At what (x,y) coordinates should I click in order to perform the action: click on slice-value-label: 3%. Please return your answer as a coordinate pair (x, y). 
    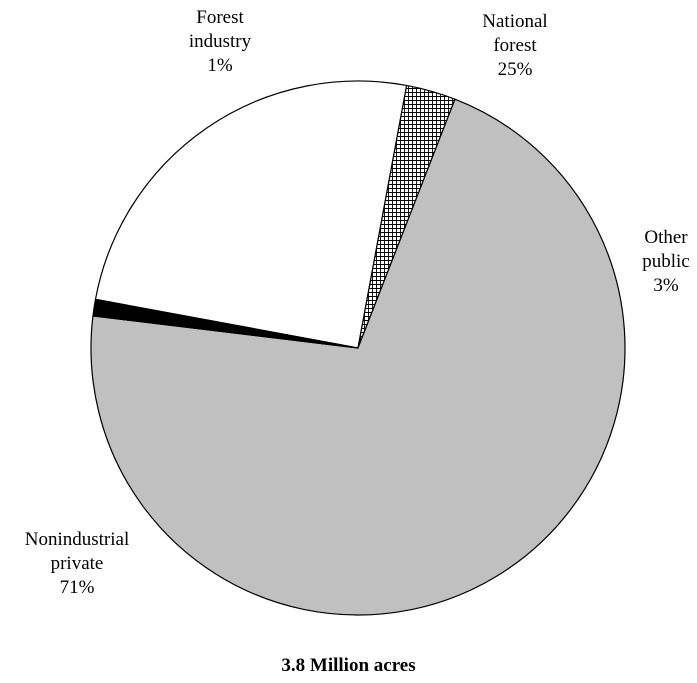
    Looking at the image, I should click on (666, 285).